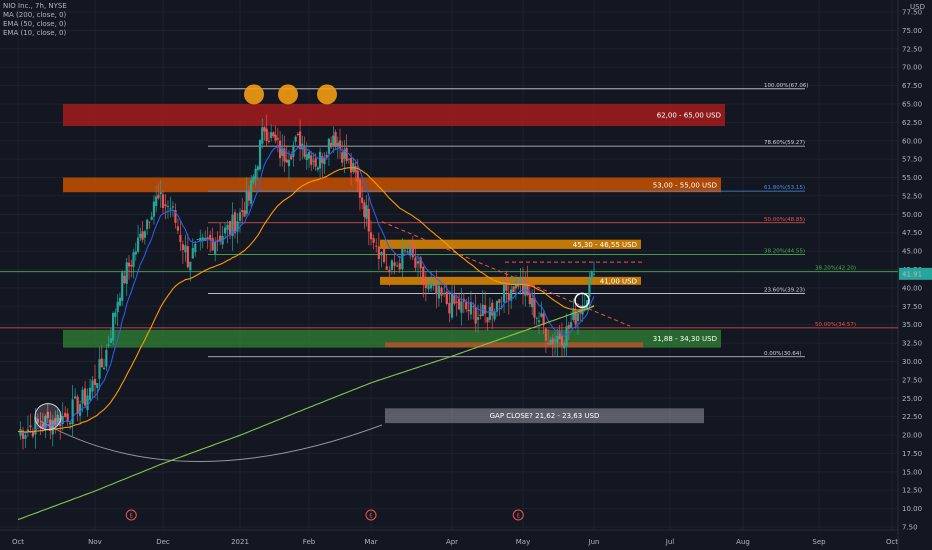  Describe the element at coordinates (912, 491) in the screenshot. I see `price-tick-label: 12.50` at that location.